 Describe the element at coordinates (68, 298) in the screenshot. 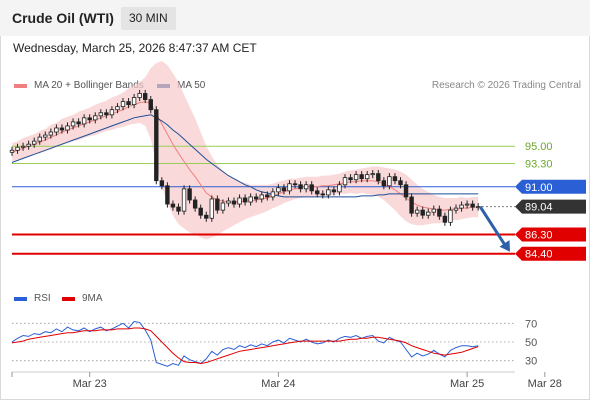

I see `legend-swatch-9ma` at that location.